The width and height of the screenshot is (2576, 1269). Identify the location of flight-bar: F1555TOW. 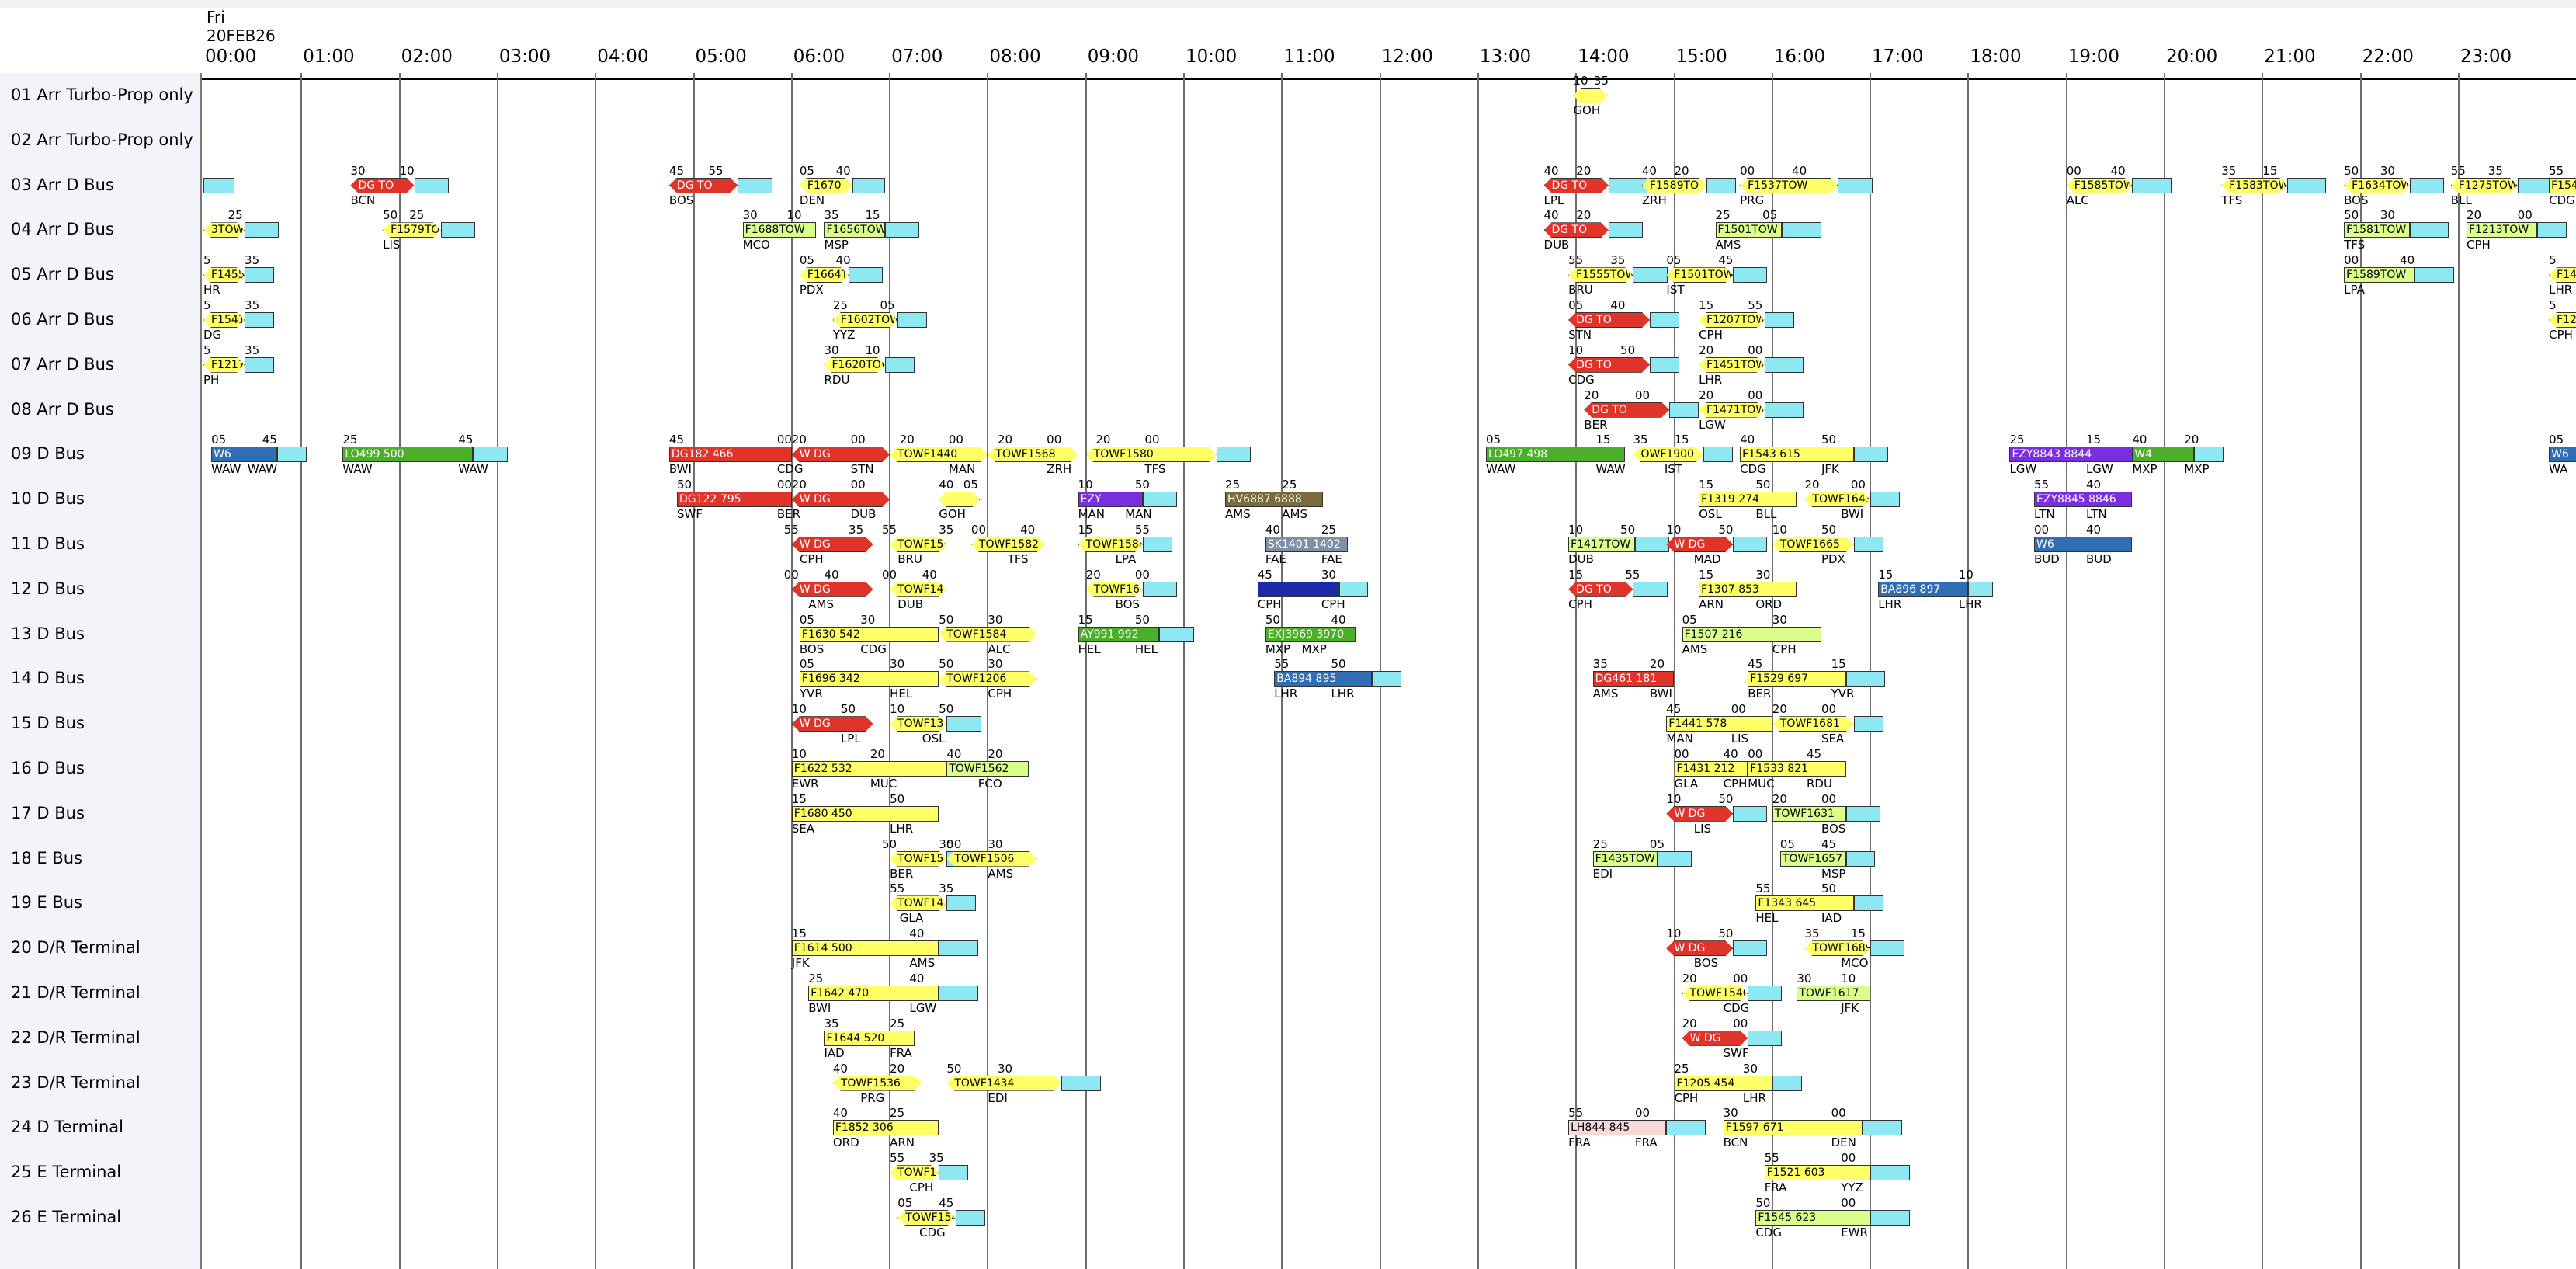
(1600, 275).